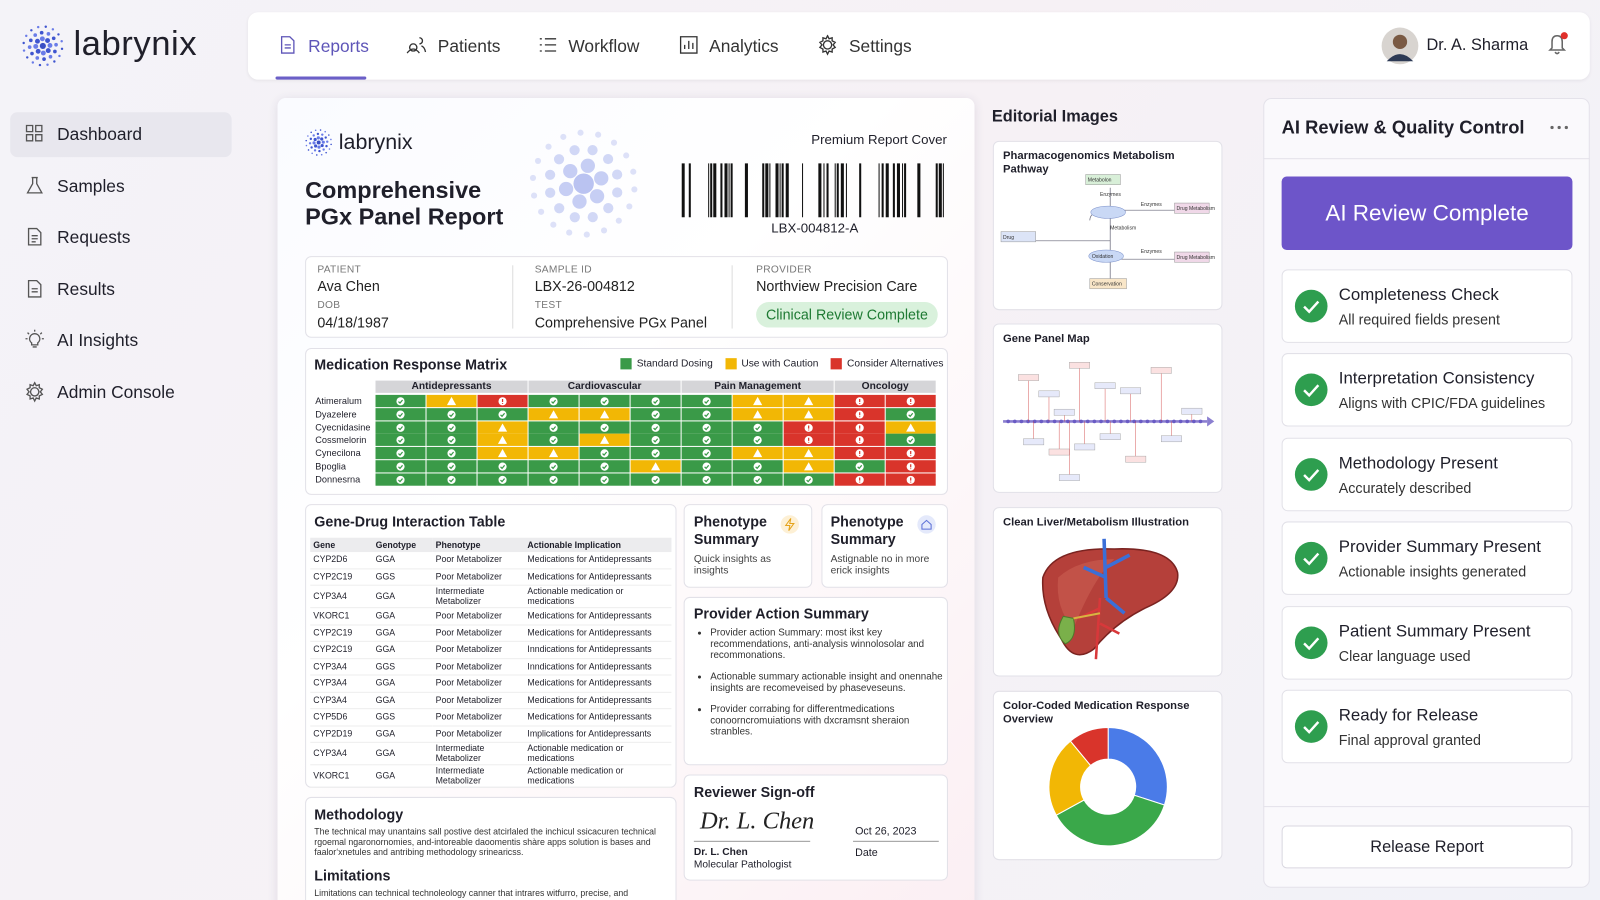  Describe the element at coordinates (35, 392) in the screenshot. I see `menu-icon` at that location.